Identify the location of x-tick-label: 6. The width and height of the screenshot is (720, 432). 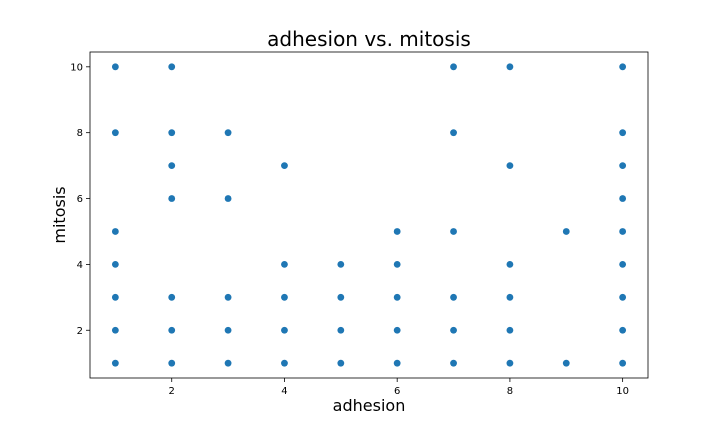
(397, 391).